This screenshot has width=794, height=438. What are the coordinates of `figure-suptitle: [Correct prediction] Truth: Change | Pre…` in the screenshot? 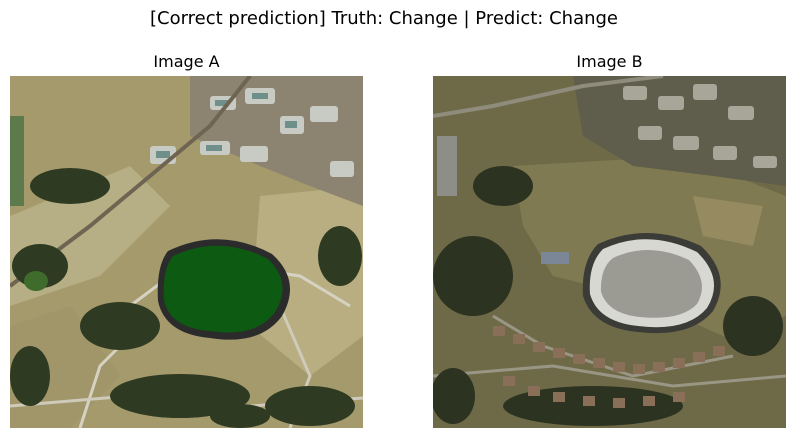 It's located at (384, 18).